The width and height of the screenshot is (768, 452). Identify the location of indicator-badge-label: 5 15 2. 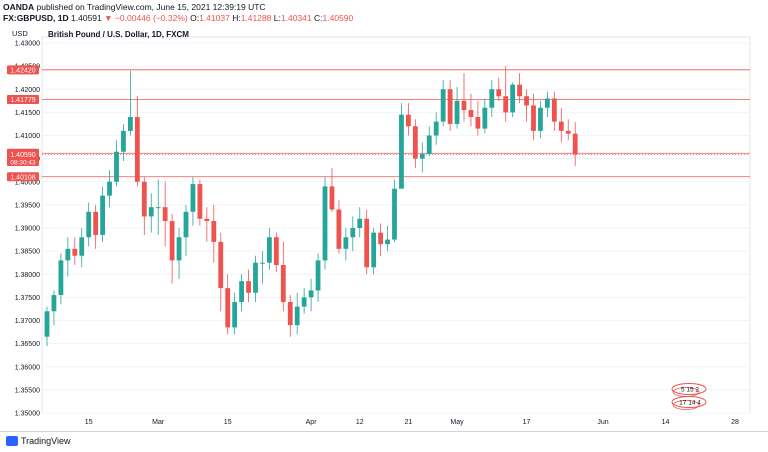
(690, 389).